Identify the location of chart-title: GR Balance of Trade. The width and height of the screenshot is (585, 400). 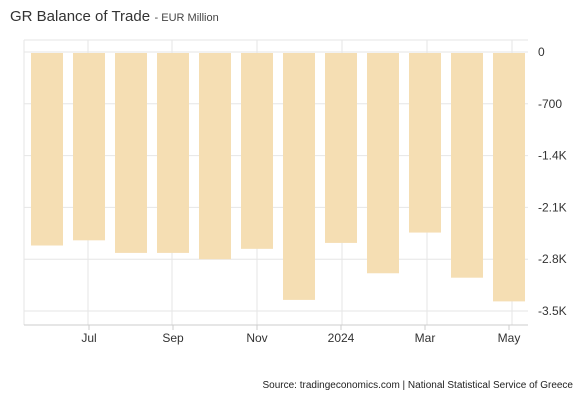
(80, 16).